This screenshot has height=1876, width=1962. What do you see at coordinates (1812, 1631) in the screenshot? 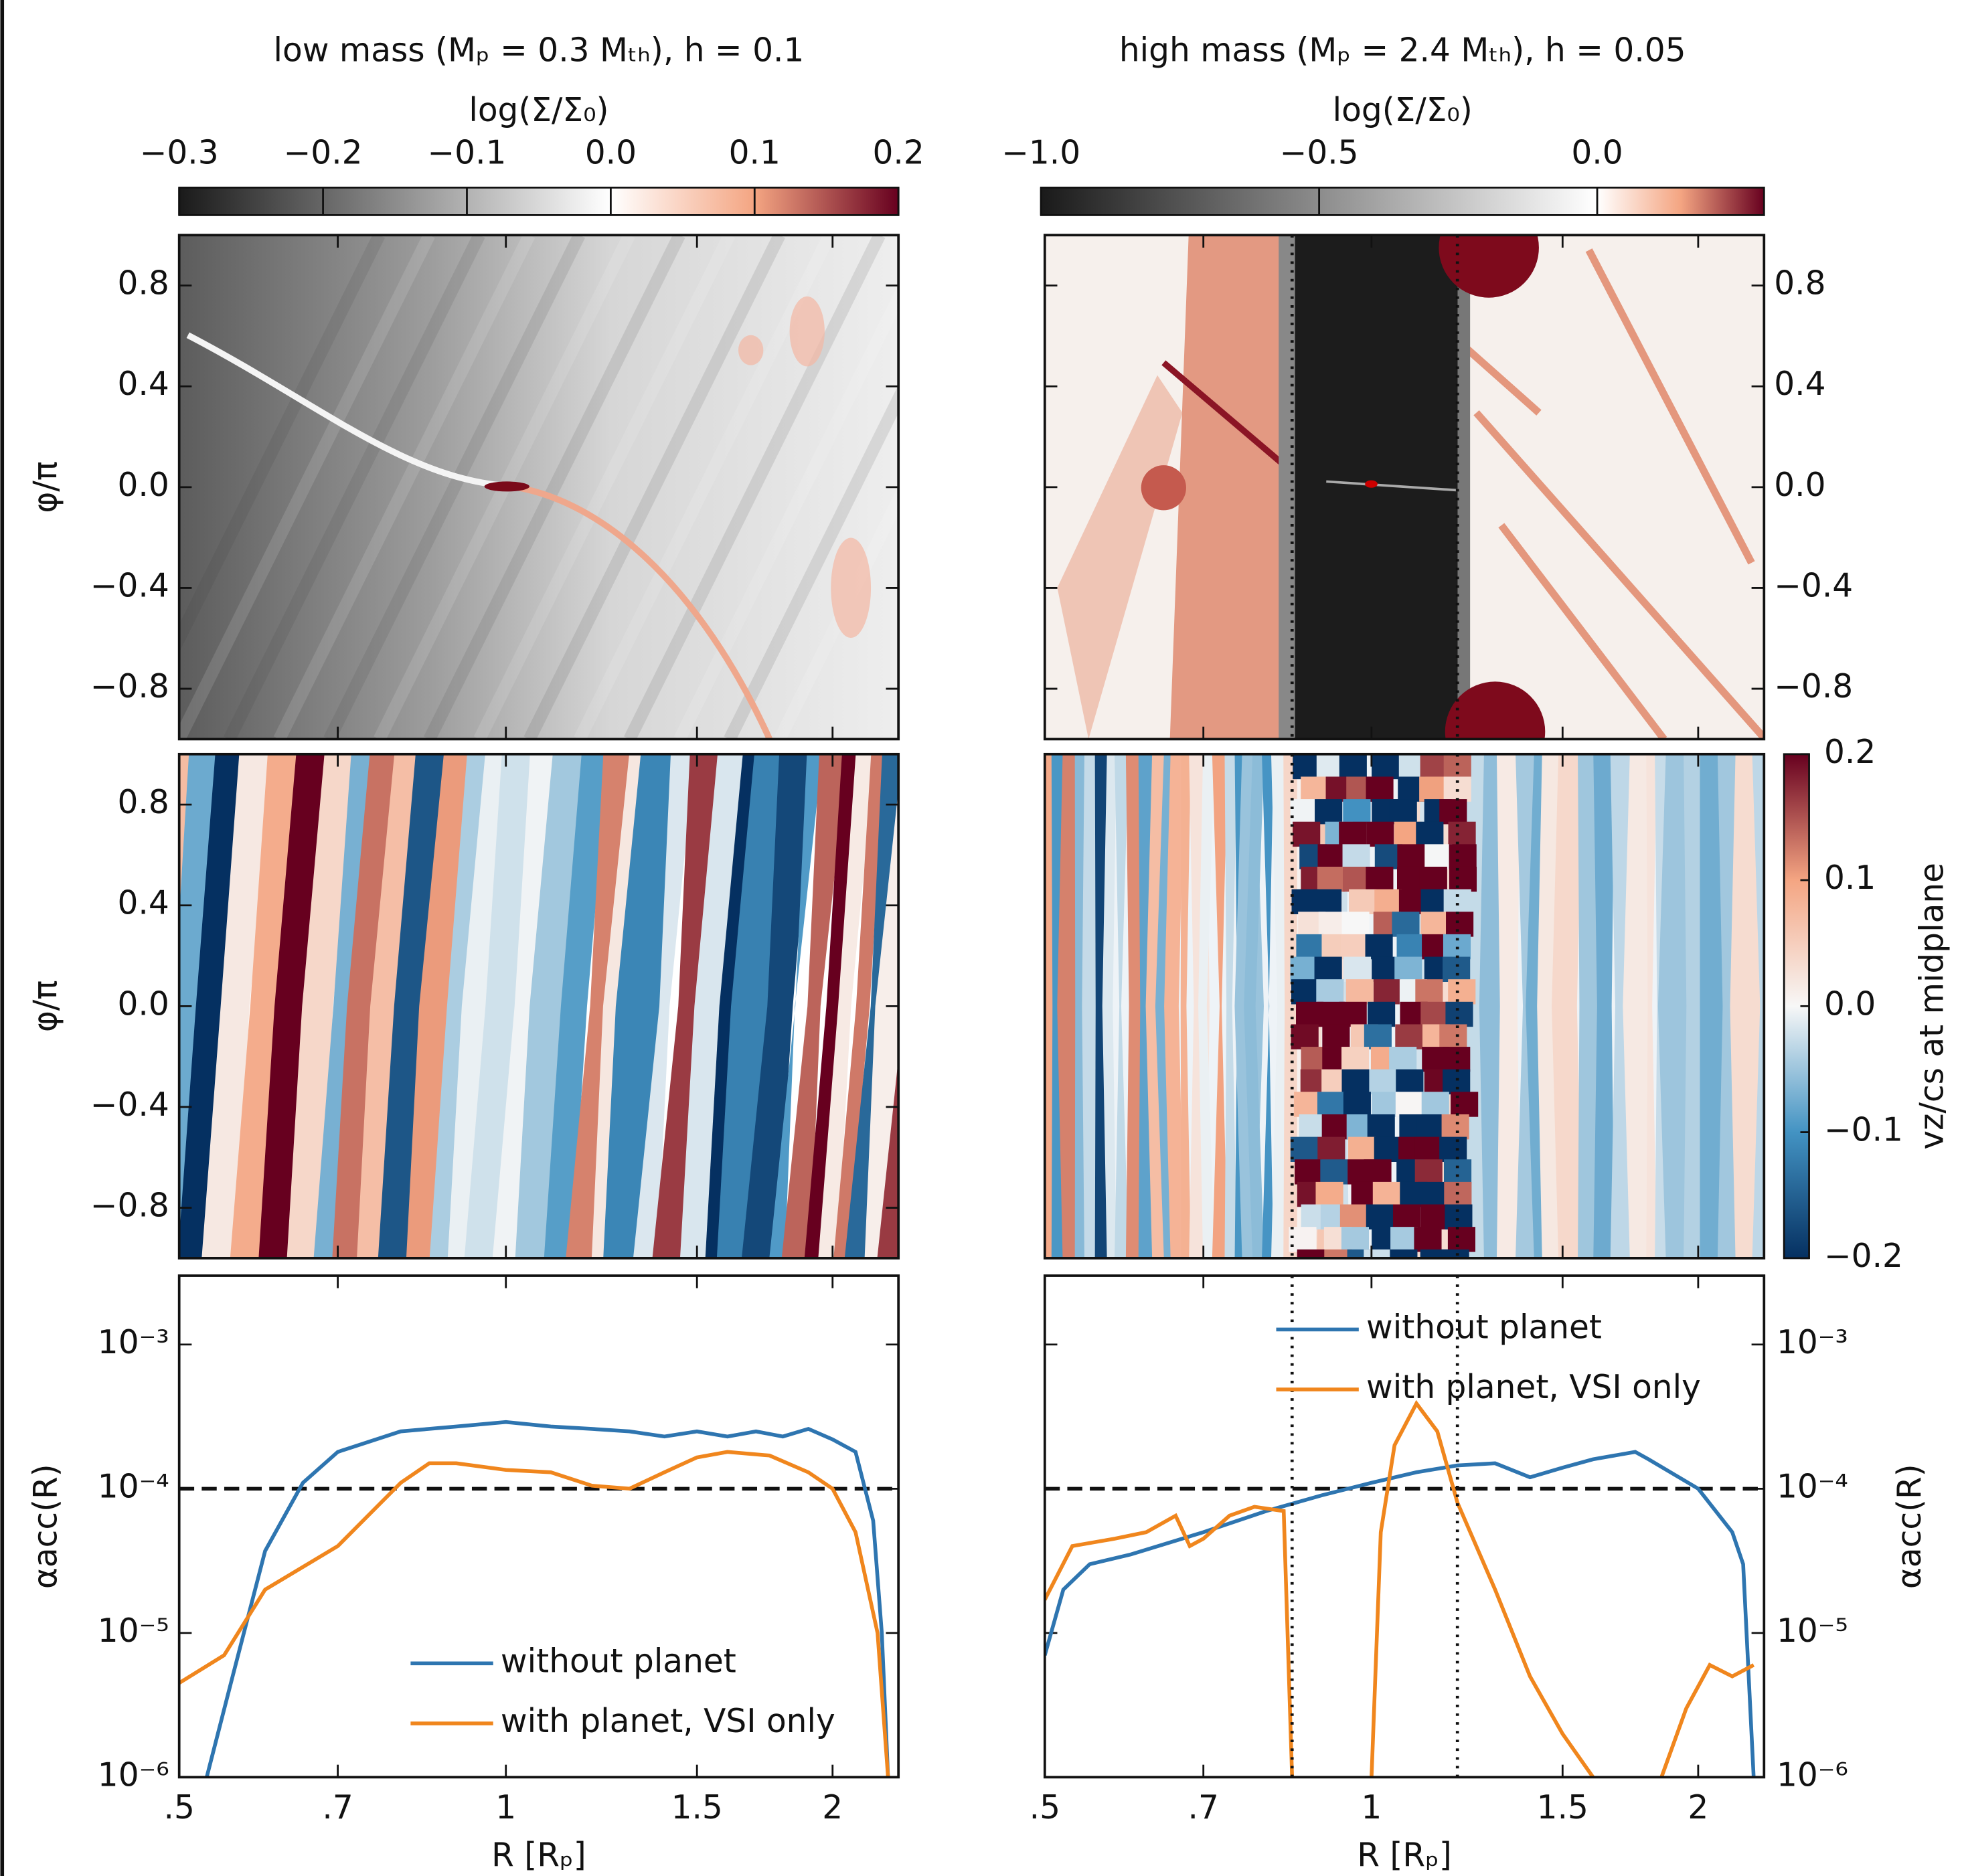
I see `y-tick-label: 10⁻⁵` at bounding box center [1812, 1631].